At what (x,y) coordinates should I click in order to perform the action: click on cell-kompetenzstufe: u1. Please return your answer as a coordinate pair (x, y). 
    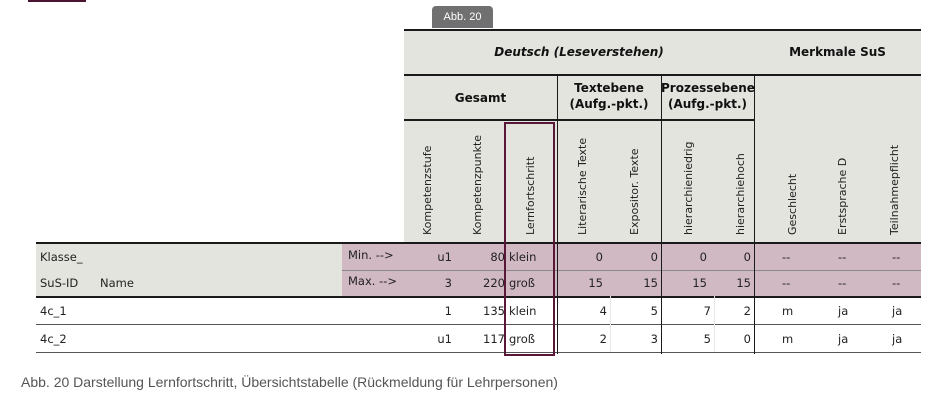
    Looking at the image, I should click on (444, 339).